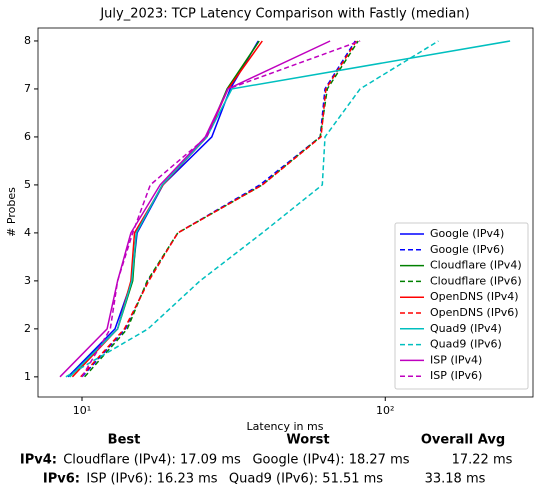 This screenshot has width=541, height=494. I want to click on summary-cell: Quad9 (IPv6): 51.51 ms, so click(306, 479).